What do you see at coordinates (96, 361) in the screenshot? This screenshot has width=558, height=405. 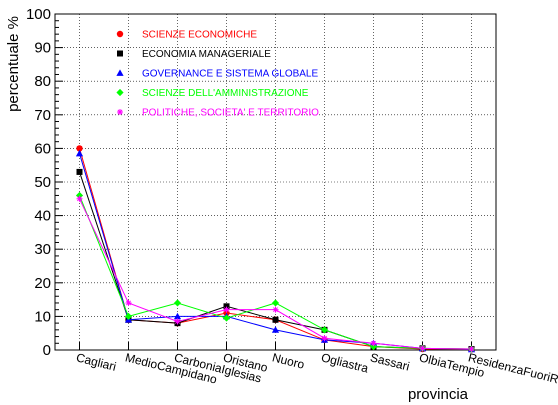 I see `x-tick-label: Cagliari` at bounding box center [96, 361].